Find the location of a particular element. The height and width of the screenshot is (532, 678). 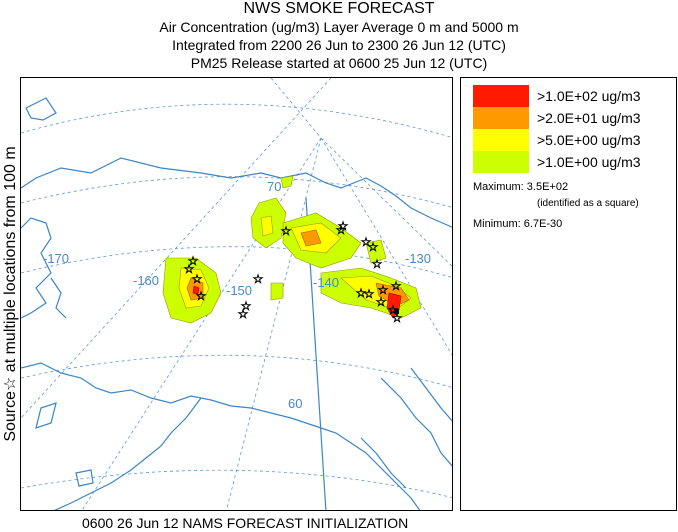

legend-item-yellow: >5.0E+00 ug/m3 is located at coordinates (573, 140).